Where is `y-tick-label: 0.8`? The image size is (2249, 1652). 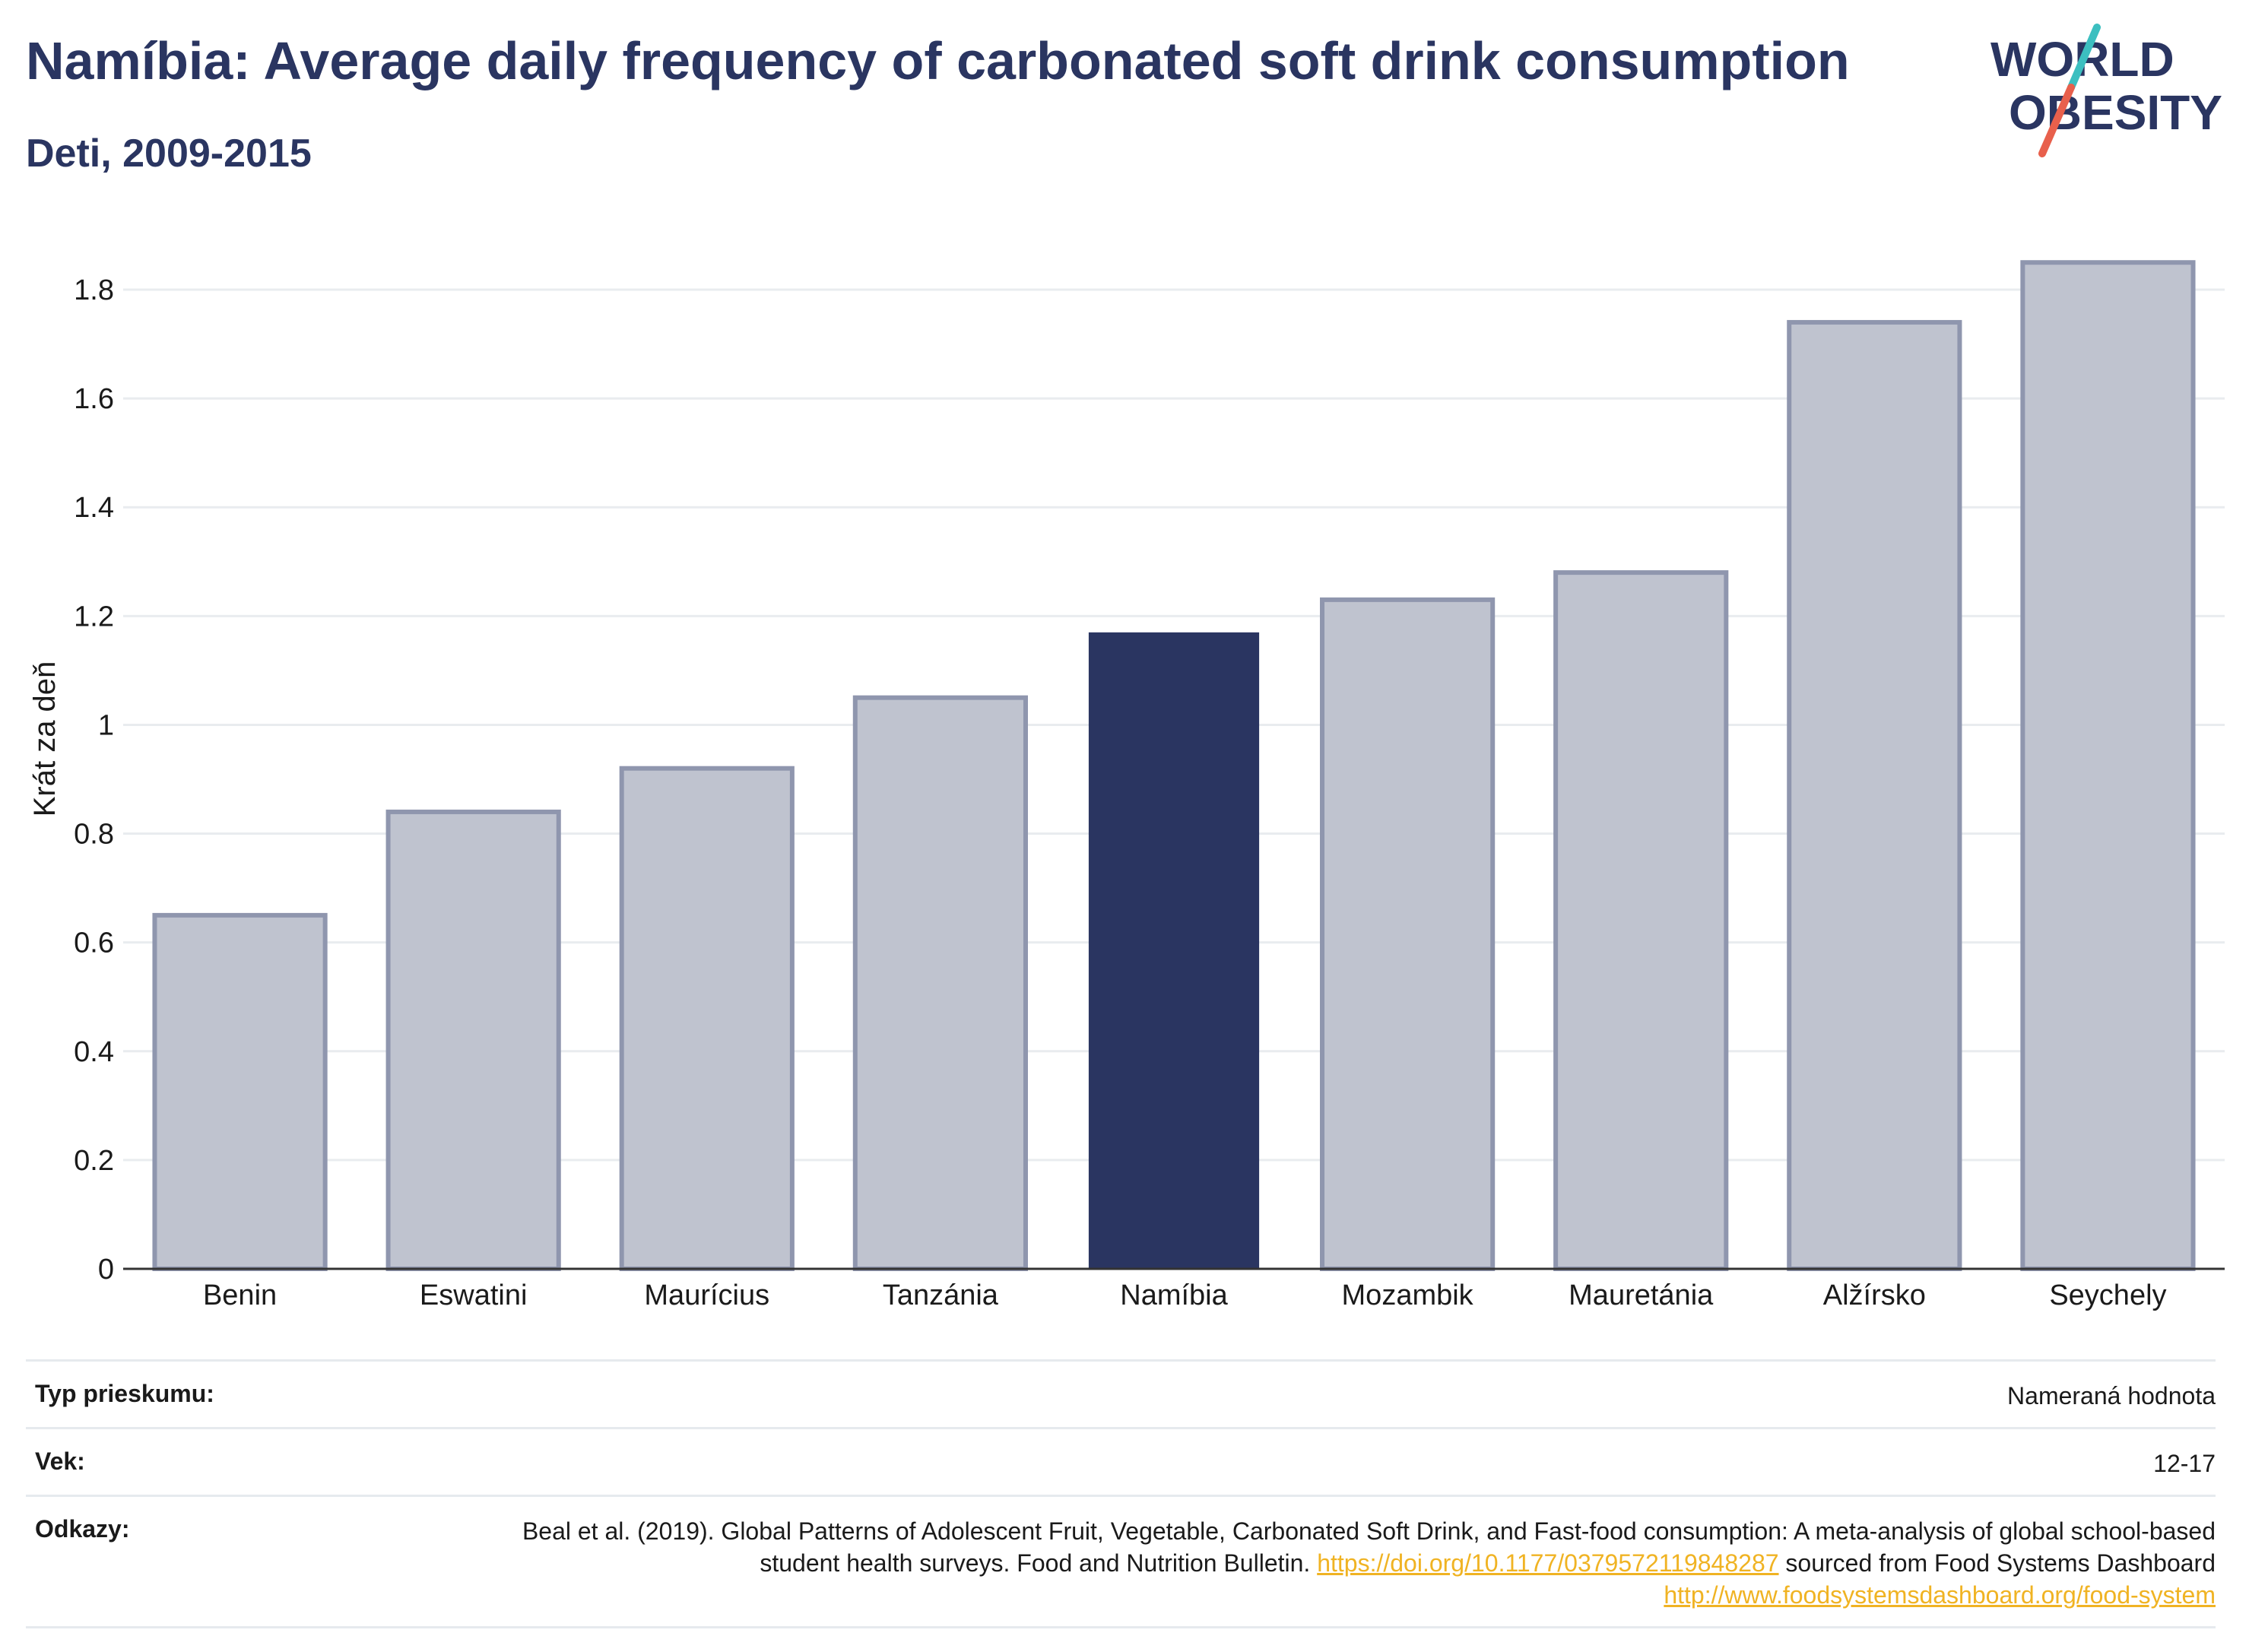
y-tick-label: 0.8 is located at coordinates (94, 835).